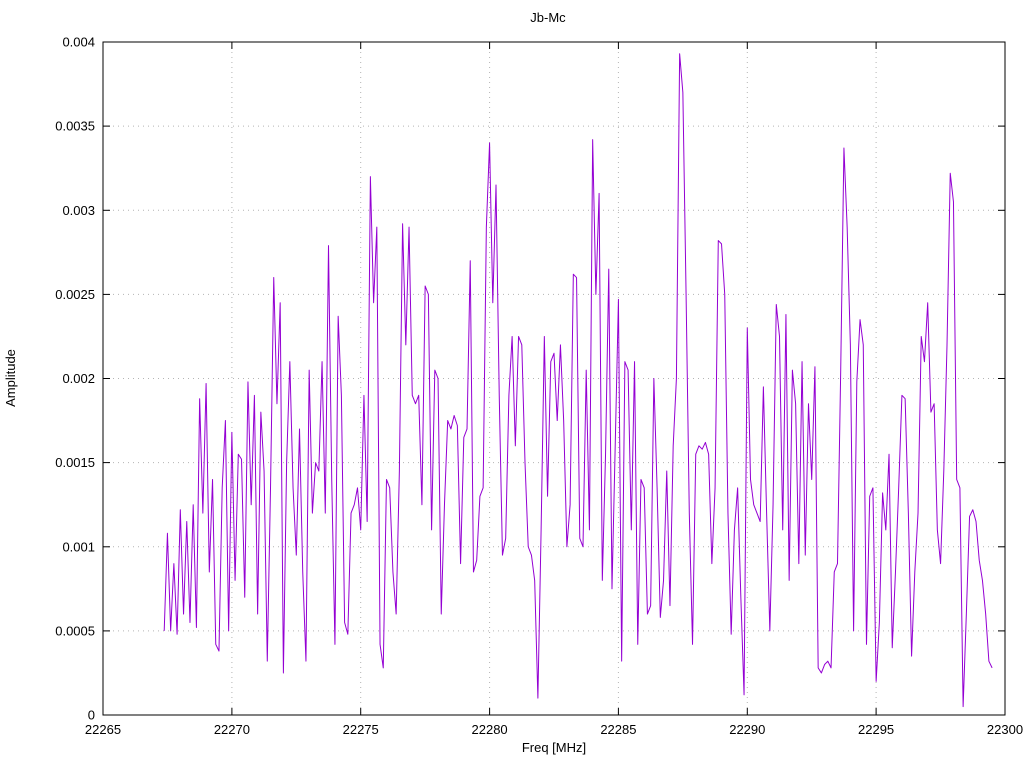 This screenshot has width=1024, height=768. I want to click on y-tick-label: 0.001, so click(78, 546).